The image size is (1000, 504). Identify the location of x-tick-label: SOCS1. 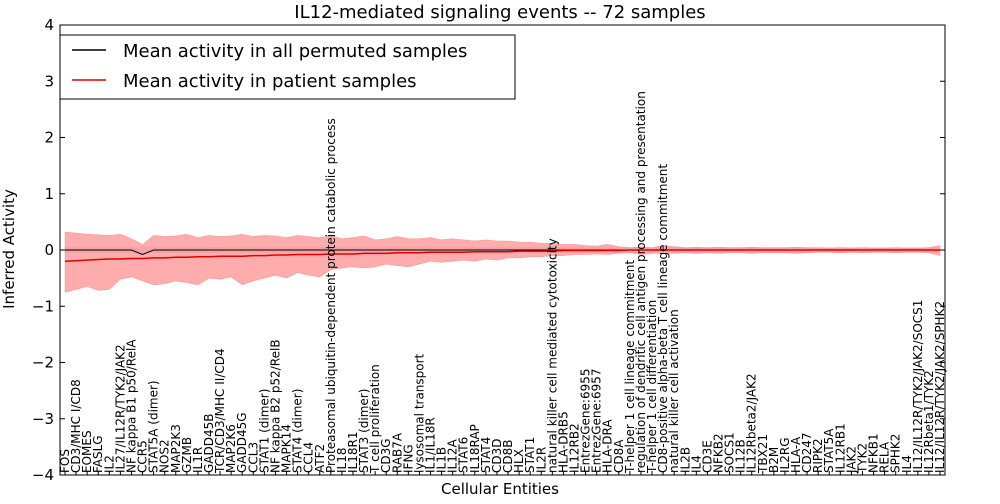
(730, 452).